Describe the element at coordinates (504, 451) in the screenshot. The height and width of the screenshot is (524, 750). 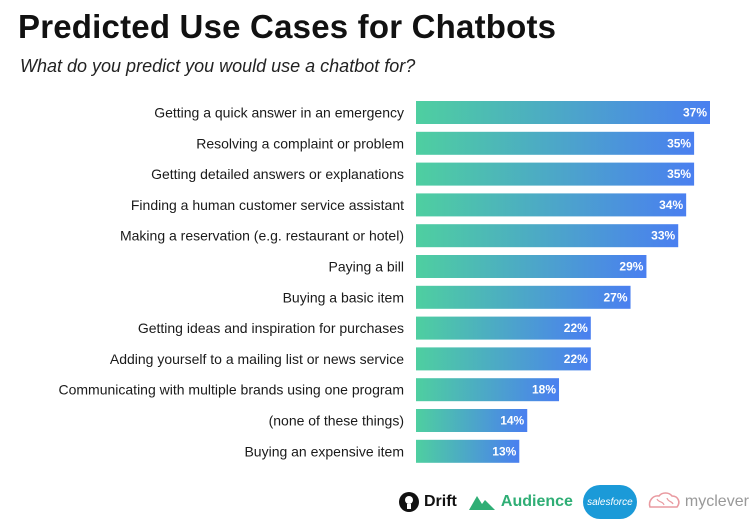
I see `value-label-12: 13%` at that location.